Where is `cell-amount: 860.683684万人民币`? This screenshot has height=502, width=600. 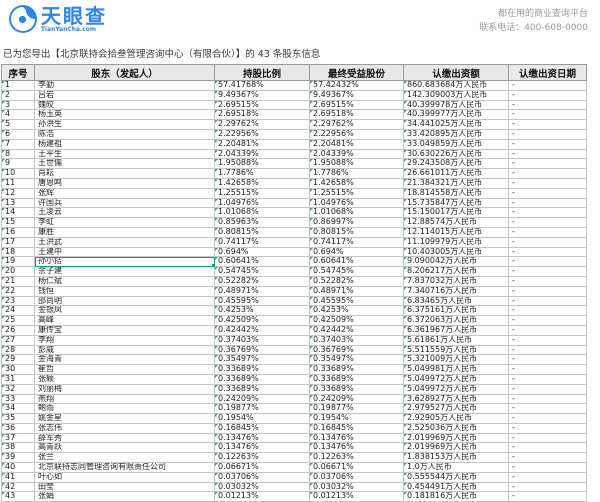 cell-amount: 860.683684万人民币 is located at coordinates (456, 85).